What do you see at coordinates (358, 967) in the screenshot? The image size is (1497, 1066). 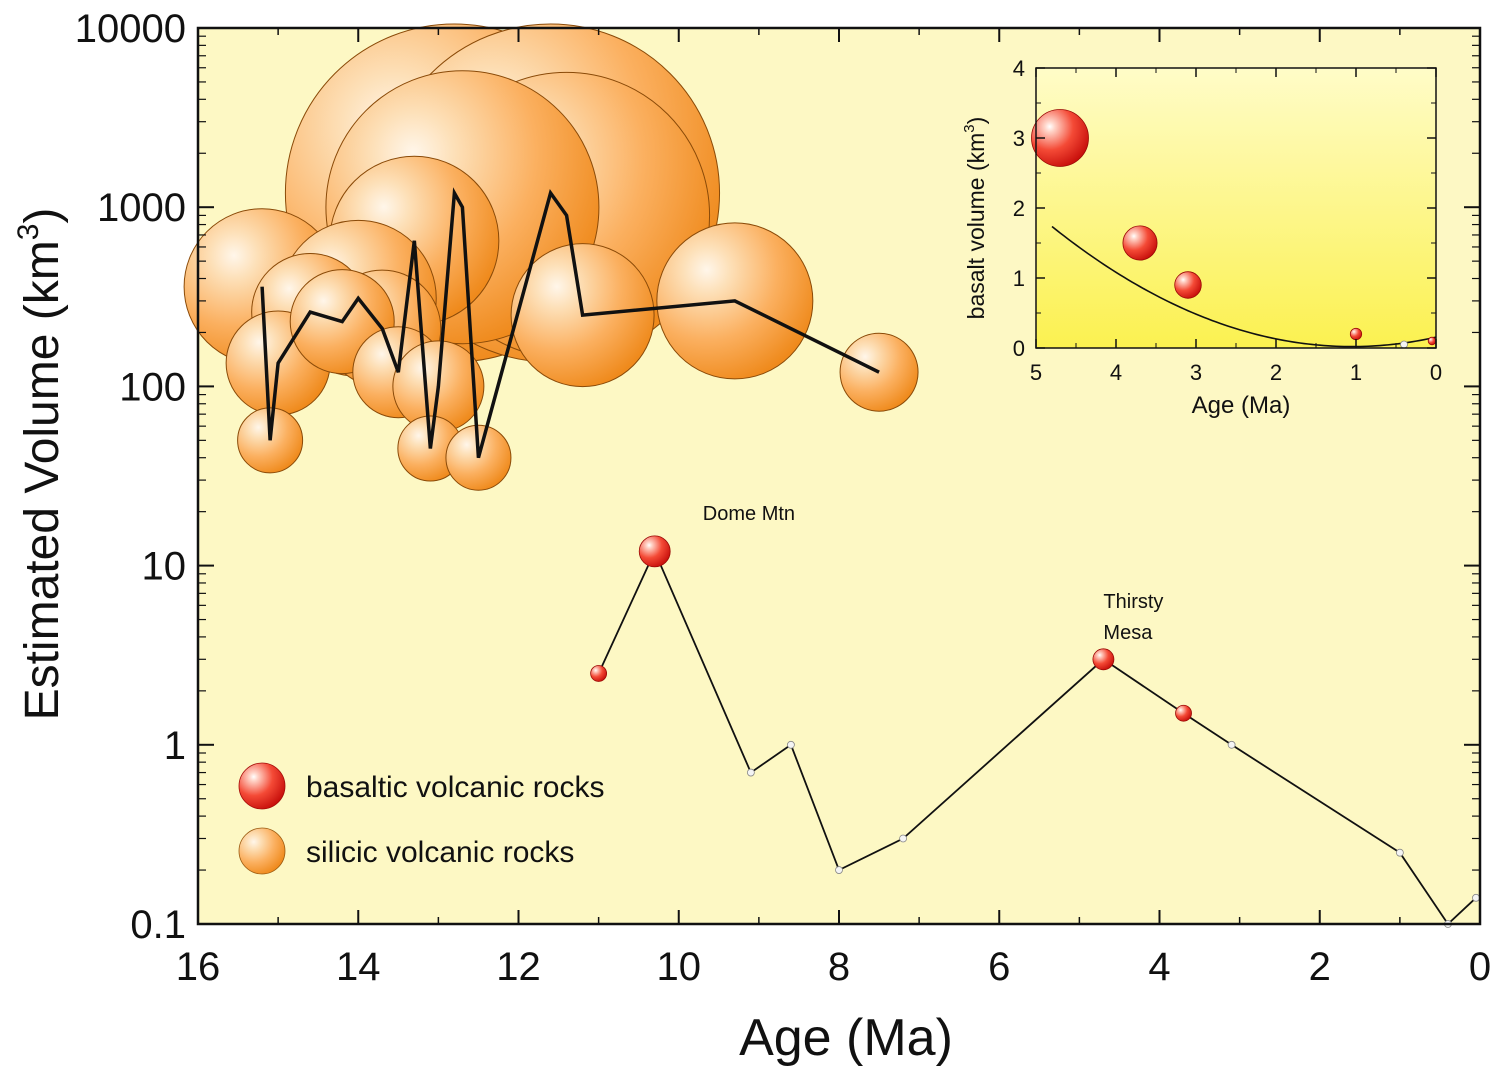 I see `x-tick-label: 14` at bounding box center [358, 967].